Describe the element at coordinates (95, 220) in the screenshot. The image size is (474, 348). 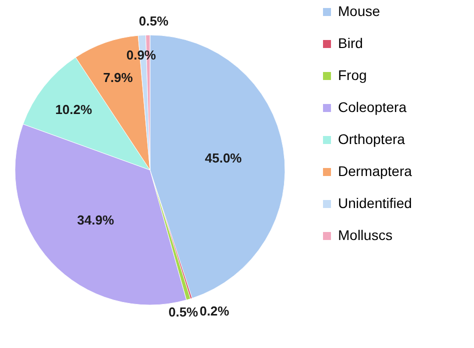
I see `data-label: 34.9%` at that location.